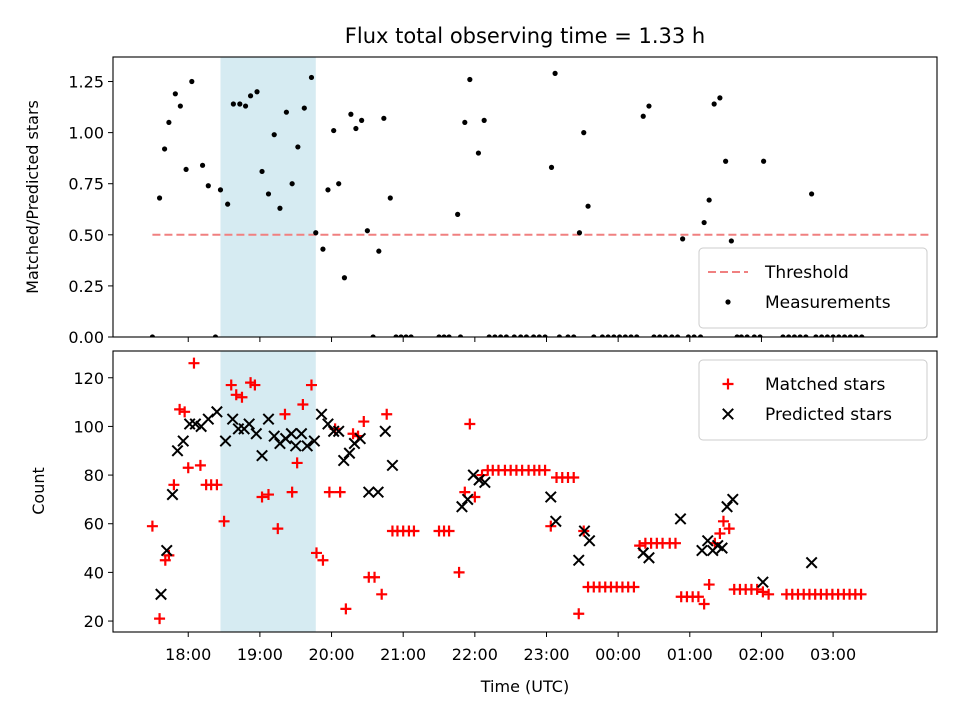 This screenshot has height=720, width=960. Describe the element at coordinates (728, 302) in the screenshot. I see `legend-measurement-swatch` at that location.